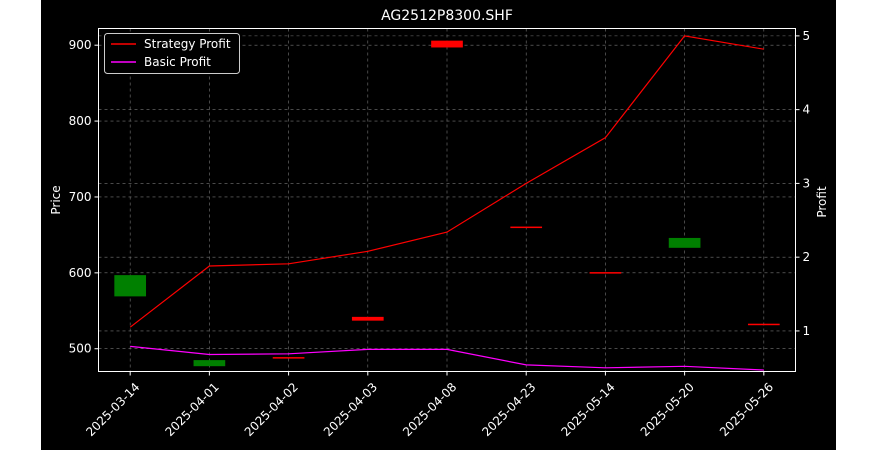 The height and width of the screenshot is (454, 878). Describe the element at coordinates (80, 121) in the screenshot. I see `price-tick-label: 800` at that location.